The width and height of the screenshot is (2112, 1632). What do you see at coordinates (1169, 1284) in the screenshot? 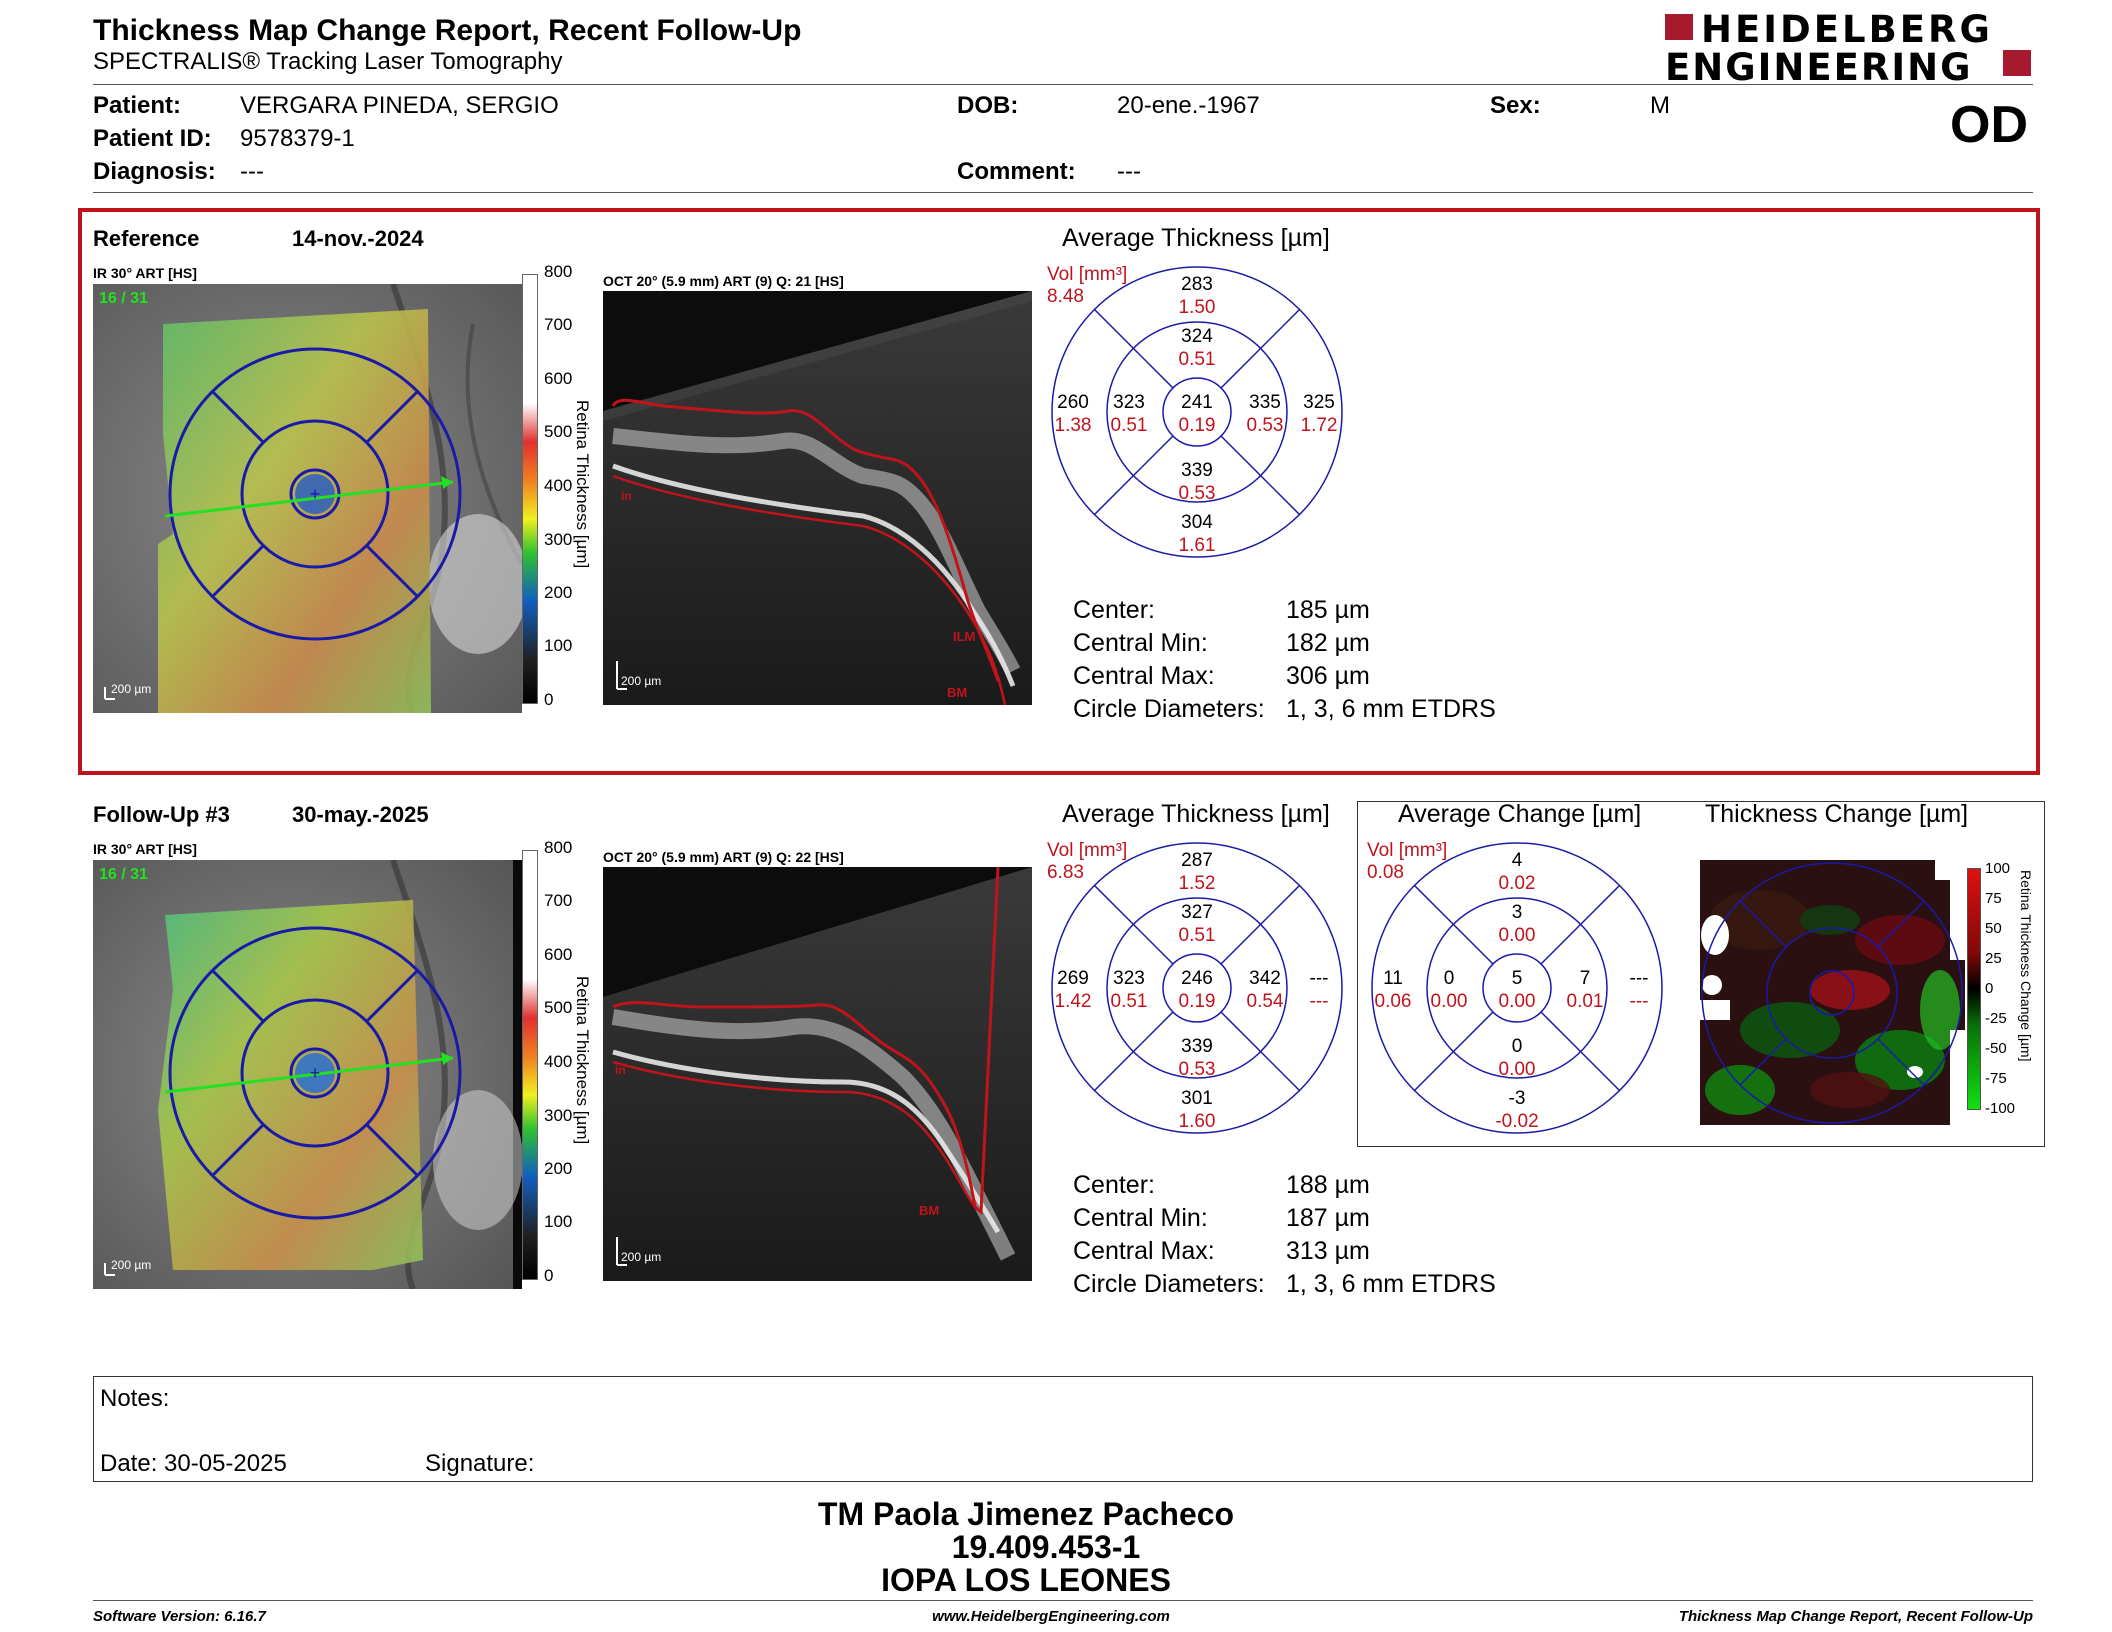
I see `followup-circ-label: Circle Diameters:` at bounding box center [1169, 1284].